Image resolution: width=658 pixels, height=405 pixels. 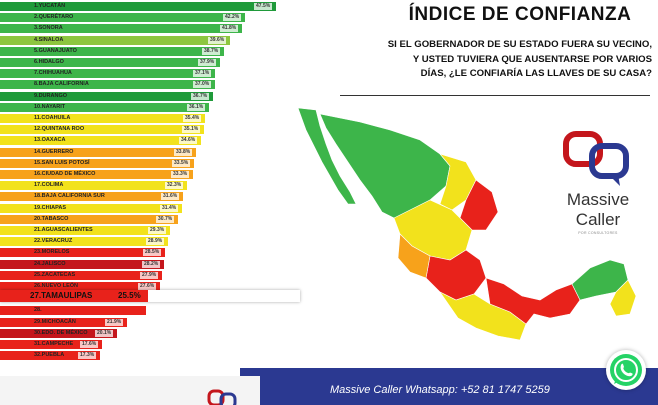 I want to click on bar-row: 26.NUEVO LEÓN 27.6%, so click(x=80, y=286).